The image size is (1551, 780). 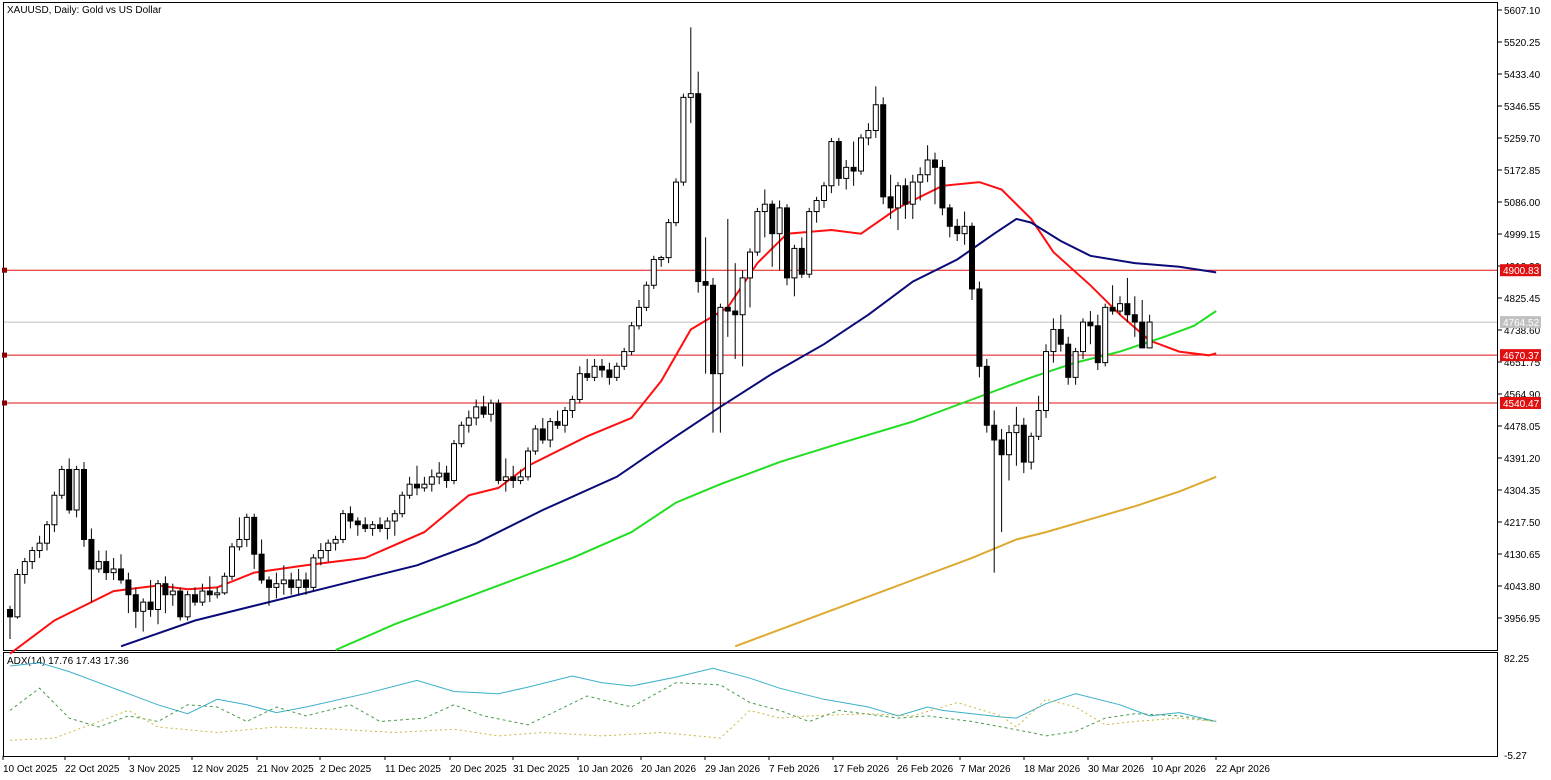 What do you see at coordinates (220, 769) in the screenshot?
I see `time-tick-label: 12 Nov 2025` at bounding box center [220, 769].